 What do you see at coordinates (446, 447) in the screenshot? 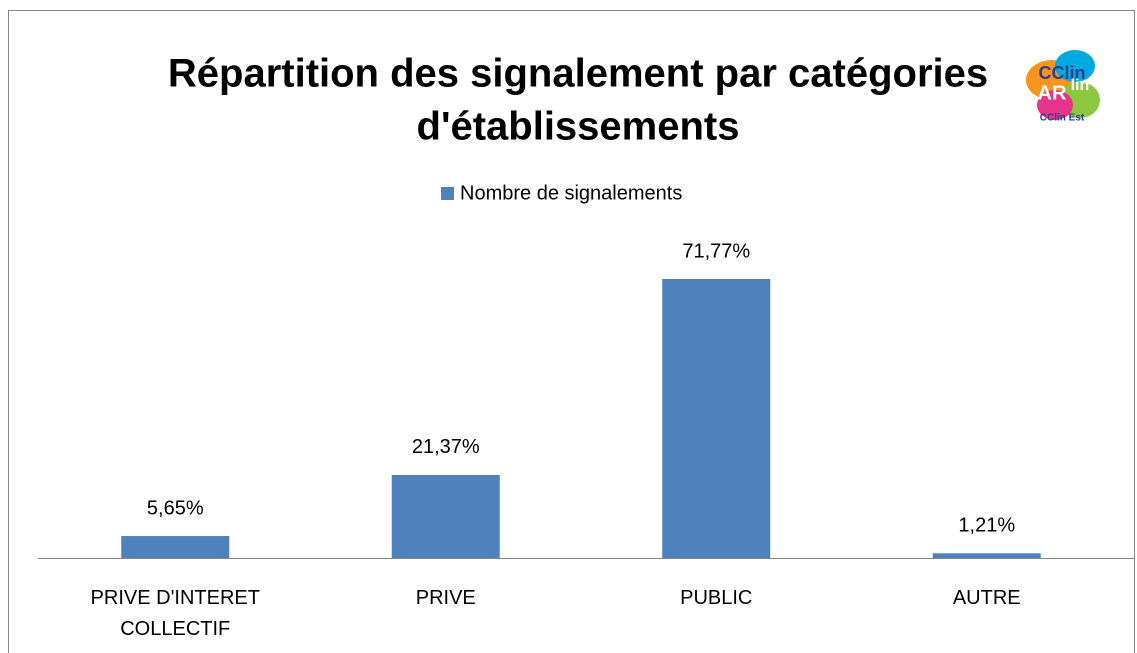
I see `value-label: 21,37%` at bounding box center [446, 447].